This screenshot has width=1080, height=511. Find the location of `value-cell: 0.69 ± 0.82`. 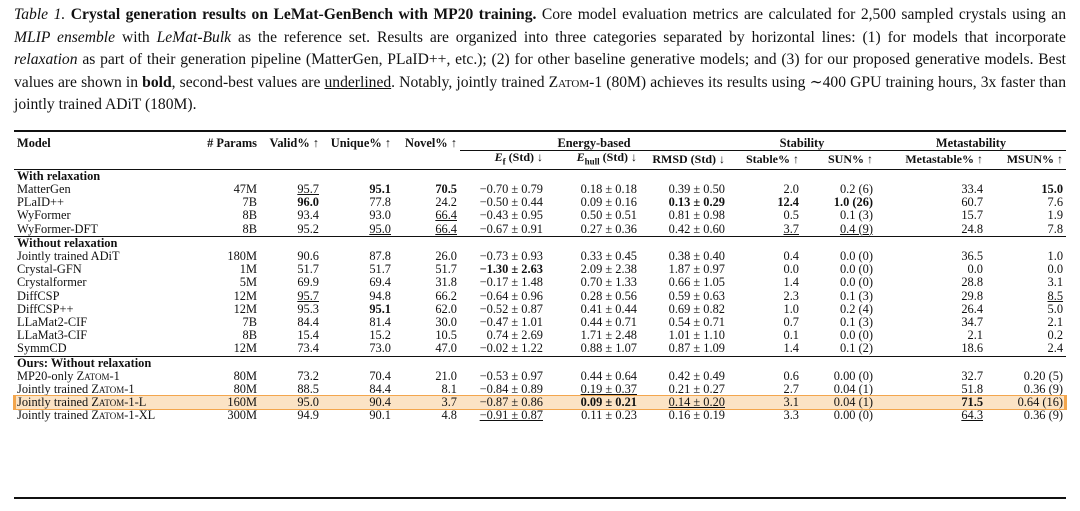

value-cell: 0.69 ± 0.82 is located at coordinates (696, 308).